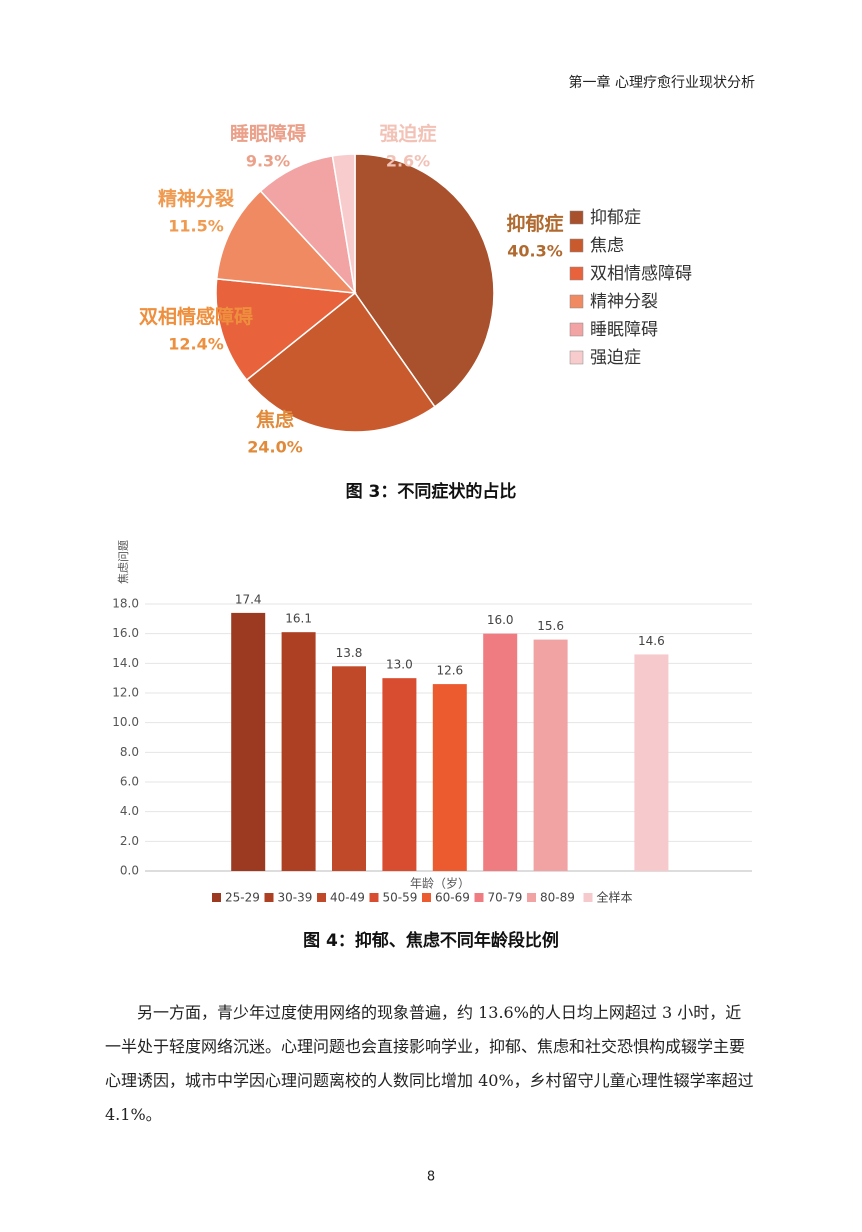  Describe the element at coordinates (449, 671) in the screenshot. I see `bar-value-label: 12.6` at that location.